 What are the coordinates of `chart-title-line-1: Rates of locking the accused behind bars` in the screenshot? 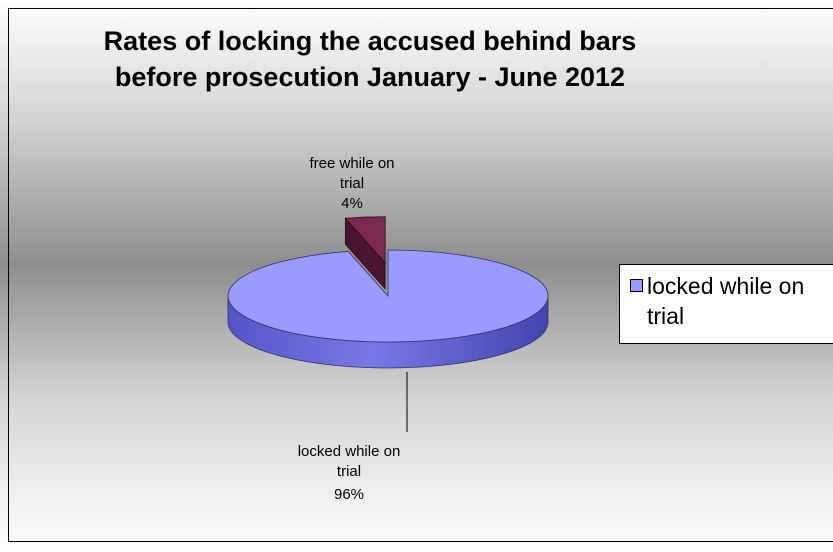 It's located at (370, 41).